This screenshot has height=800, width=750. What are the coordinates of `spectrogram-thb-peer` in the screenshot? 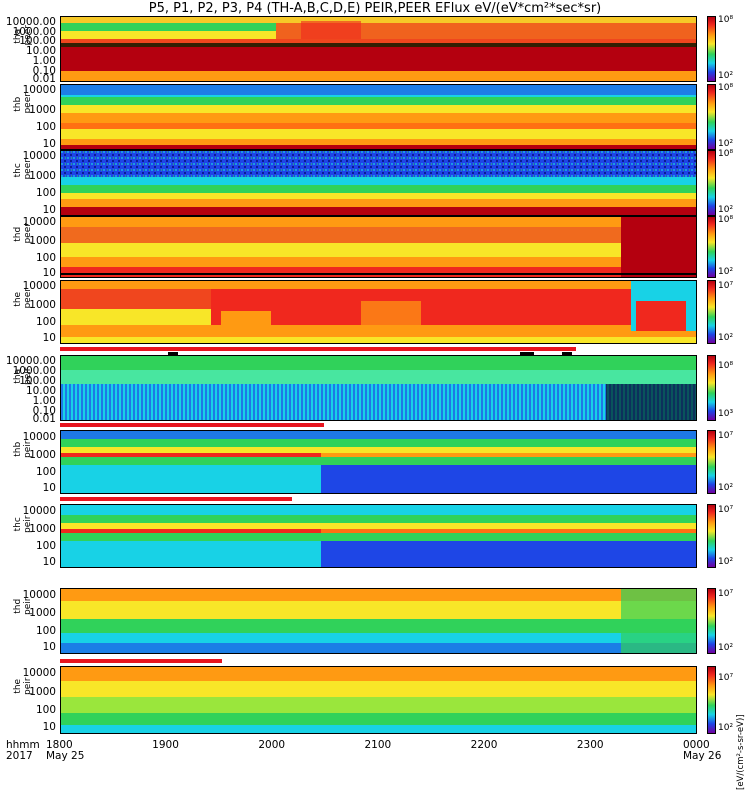 It's located at (378, 117).